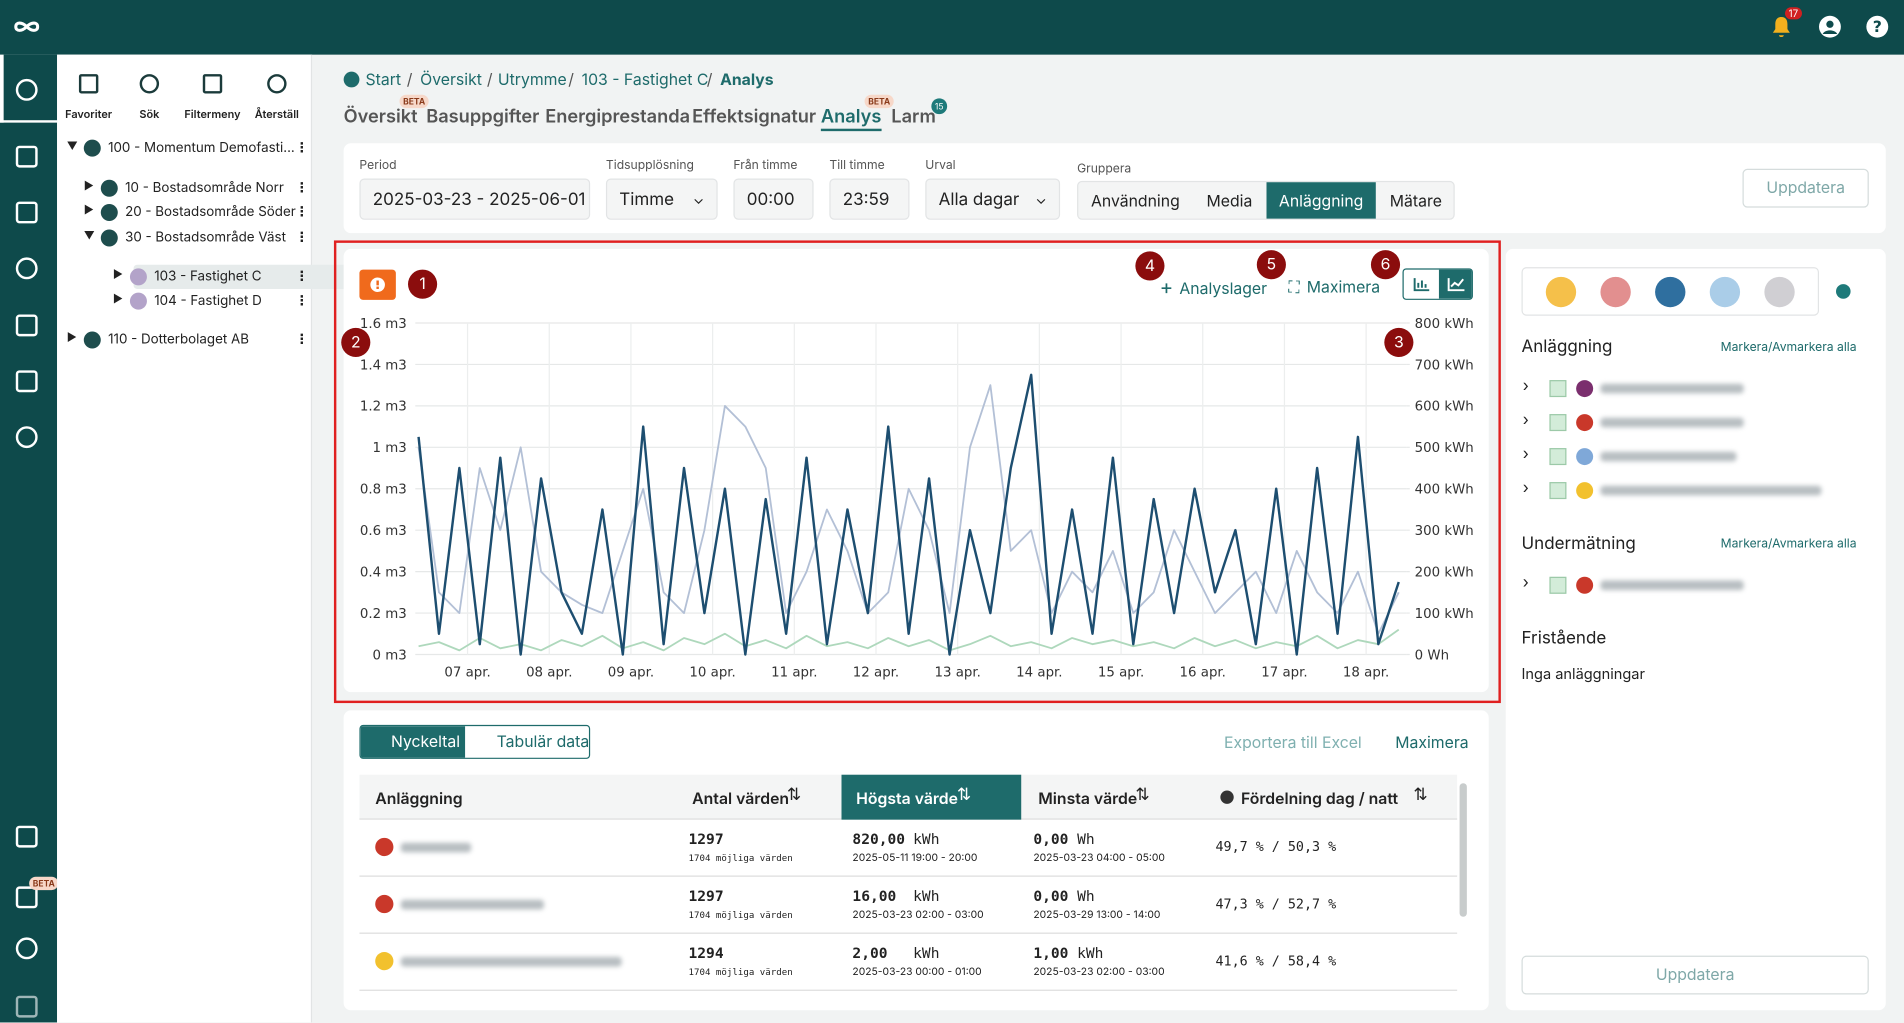  What do you see at coordinates (383, 80) in the screenshot?
I see `breadcrumb-item: Start` at bounding box center [383, 80].